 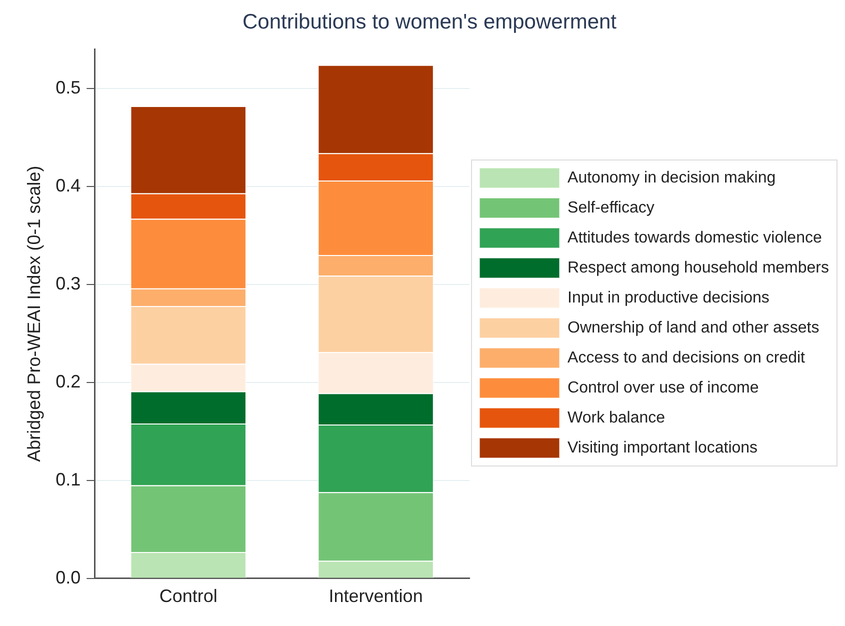 What do you see at coordinates (611, 207) in the screenshot?
I see `legend-label: Self-efficacy` at bounding box center [611, 207].